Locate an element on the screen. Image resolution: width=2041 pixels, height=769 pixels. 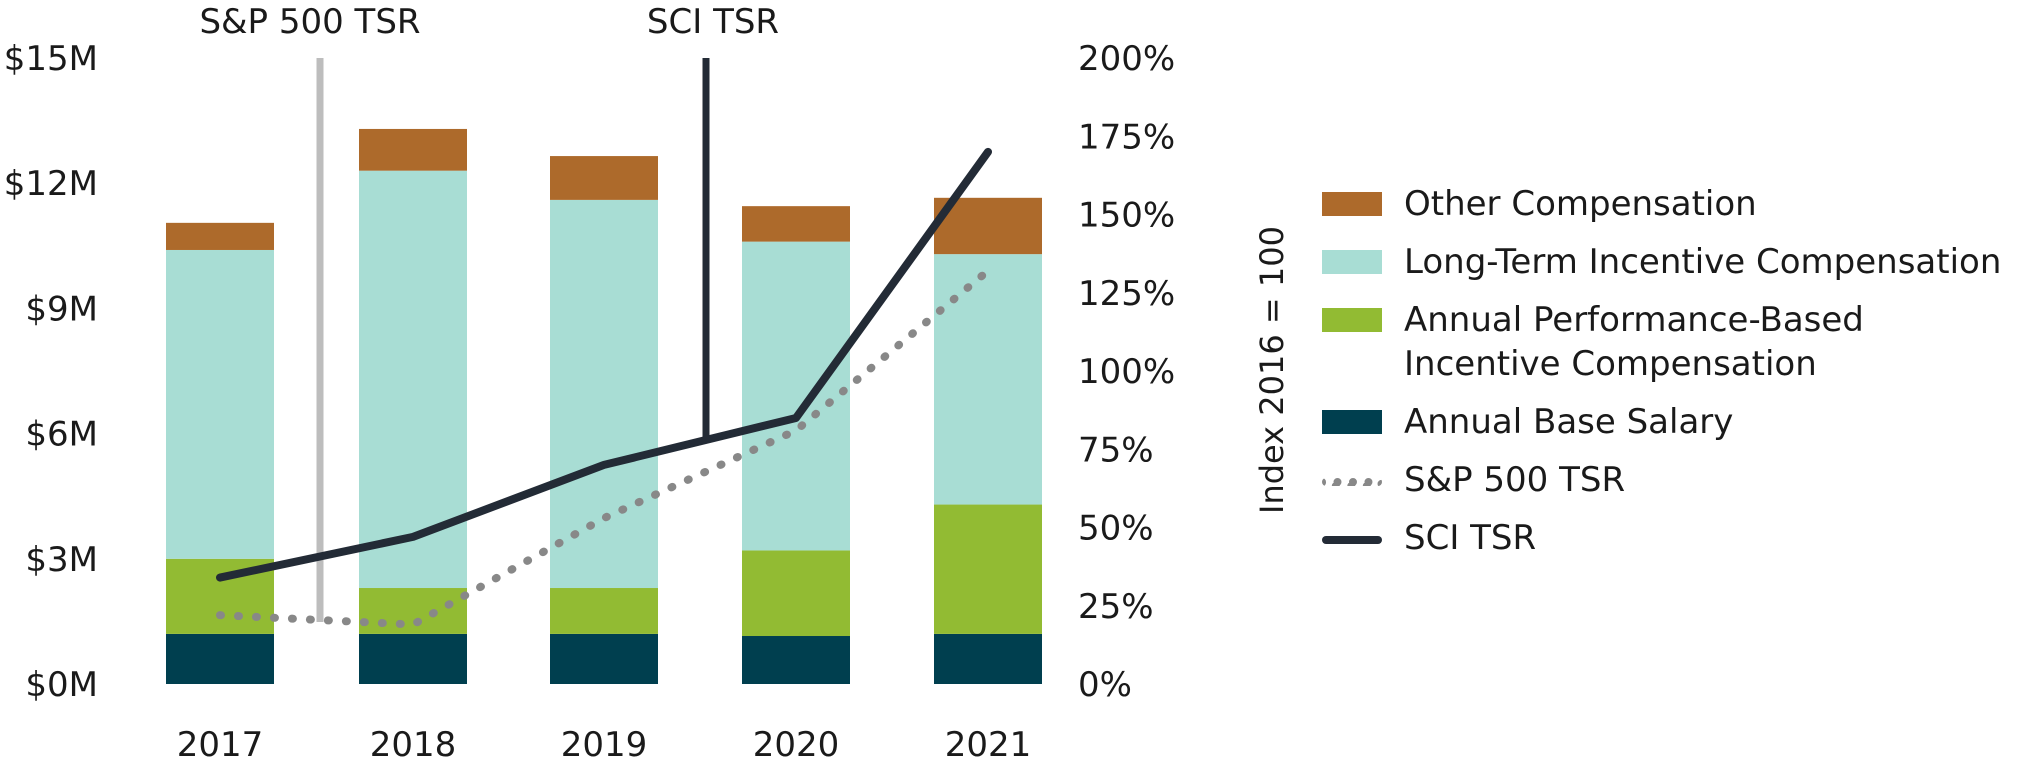
right-tick-label: 25% is located at coordinates (1116, 607).